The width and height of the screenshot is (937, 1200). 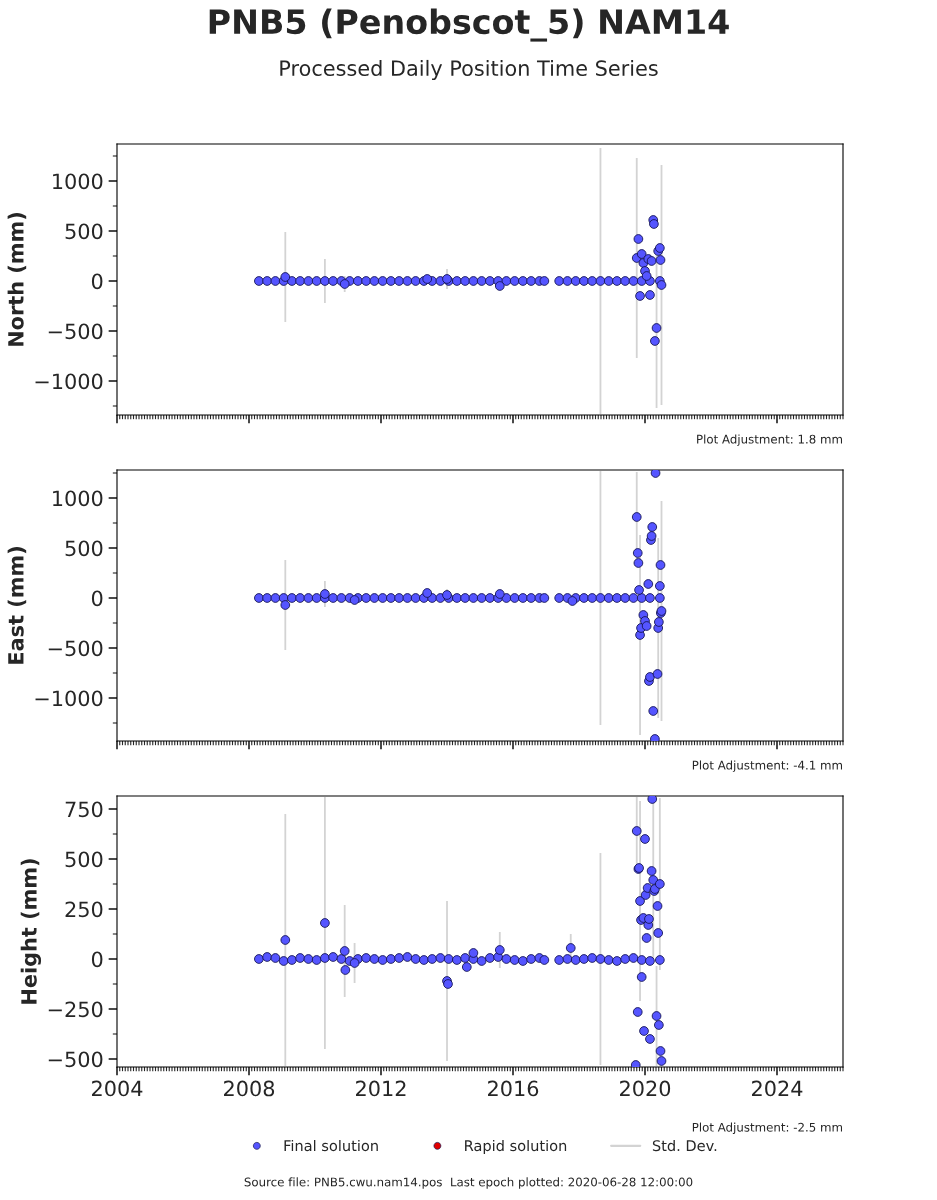 I want to click on legend-label: Rapid solution, so click(x=516, y=1146).